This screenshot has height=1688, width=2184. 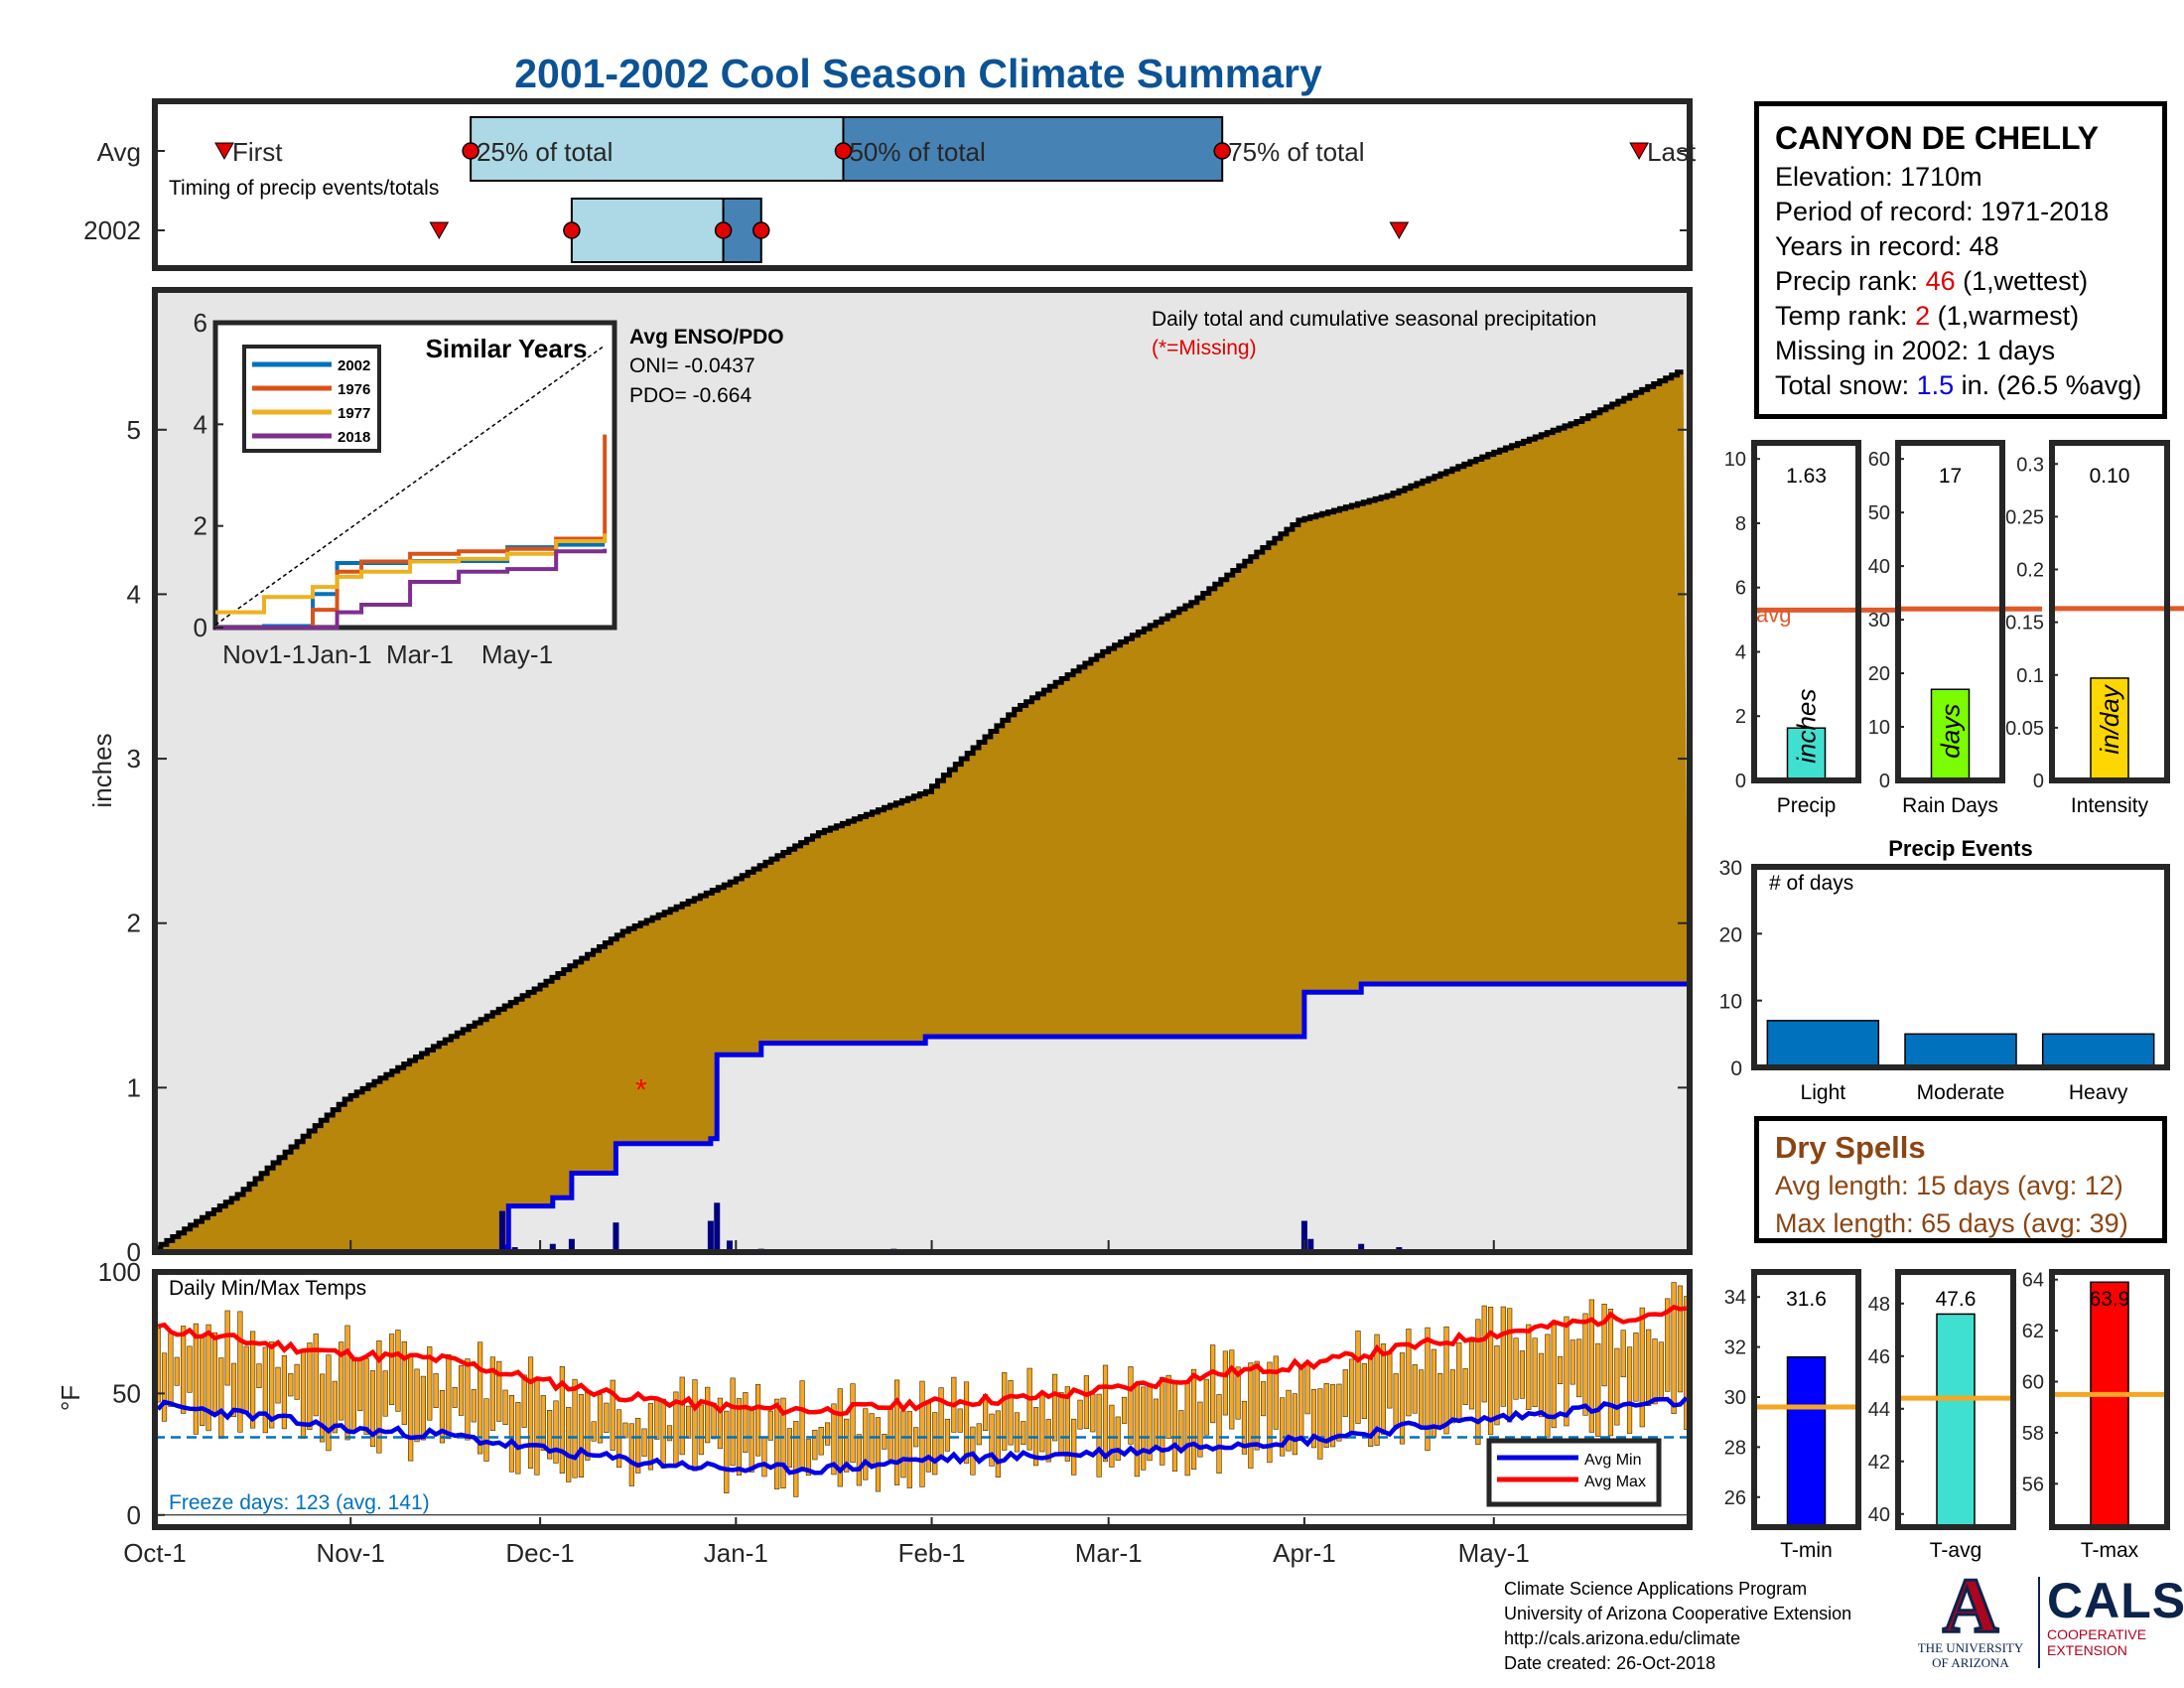 What do you see at coordinates (1204, 348) in the screenshot?
I see `precip-legend-line2: (*=Missing)` at bounding box center [1204, 348].